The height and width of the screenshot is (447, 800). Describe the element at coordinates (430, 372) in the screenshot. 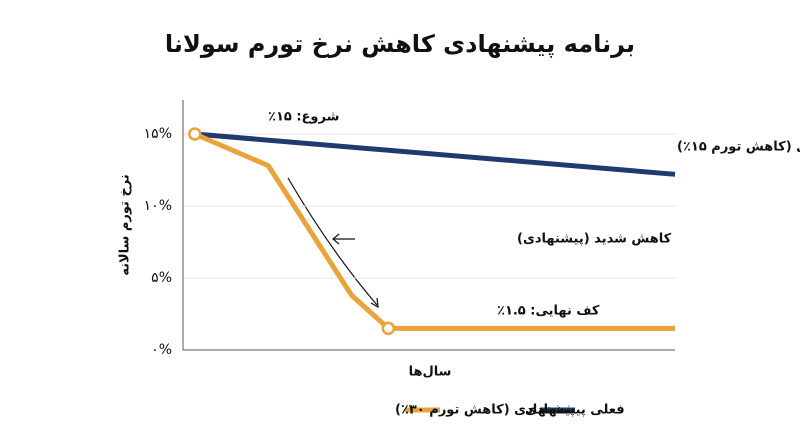

I see `x-axis-label: سال‌ها` at that location.